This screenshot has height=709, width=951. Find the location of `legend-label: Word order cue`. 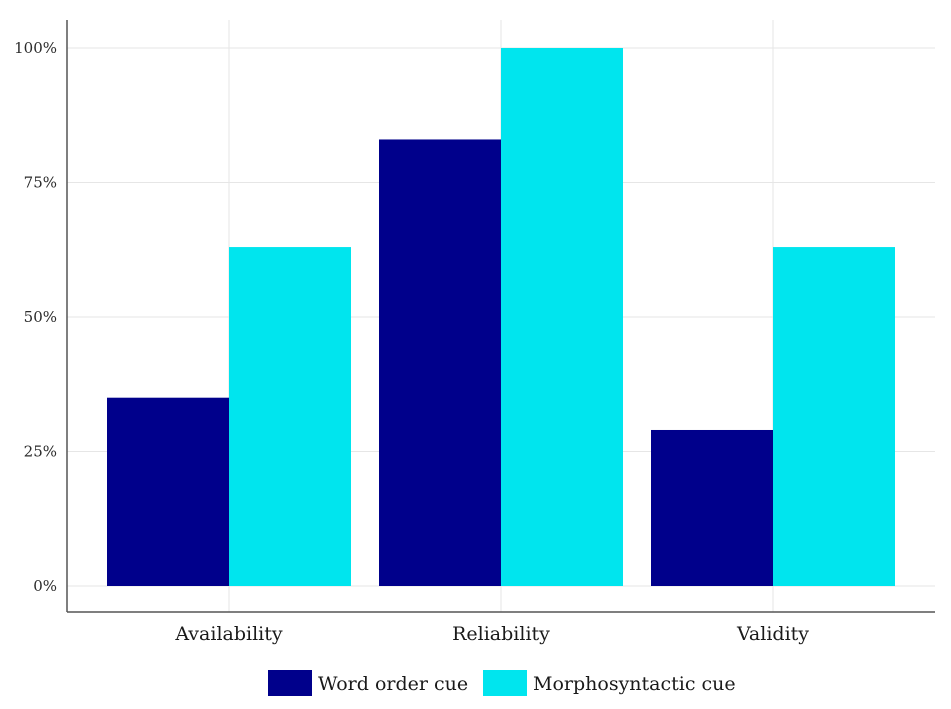

legend-label: Word order cue is located at coordinates (393, 684).